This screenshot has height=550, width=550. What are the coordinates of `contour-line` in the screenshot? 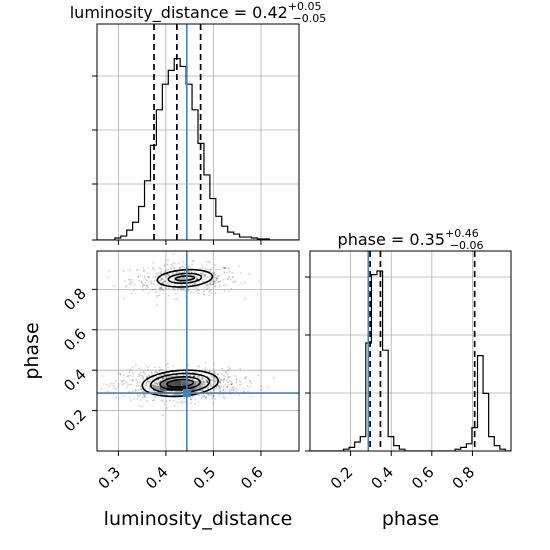 It's located at (185, 278).